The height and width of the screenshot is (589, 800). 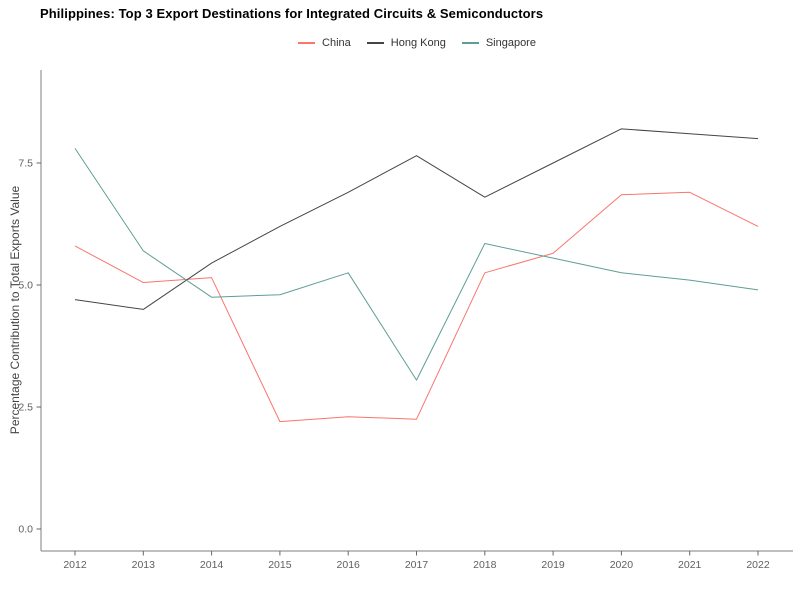 I want to click on legend-label-china: China, so click(x=336, y=43).